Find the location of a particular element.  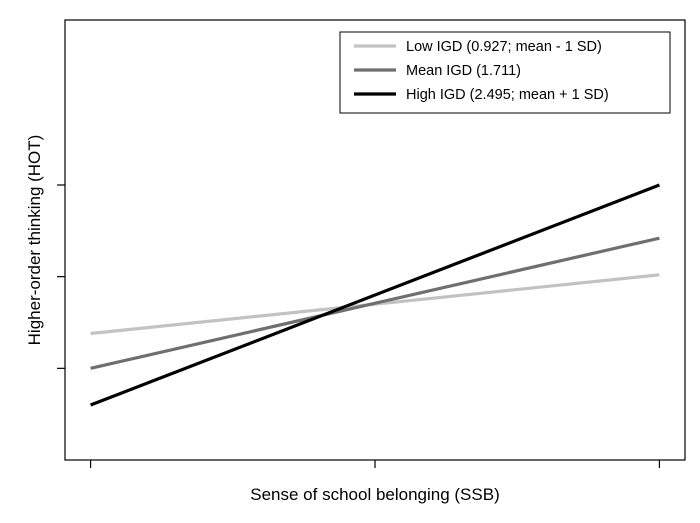

legend-label-0: Low IGD (0.927; mean - 1 SD) is located at coordinates (504, 47).